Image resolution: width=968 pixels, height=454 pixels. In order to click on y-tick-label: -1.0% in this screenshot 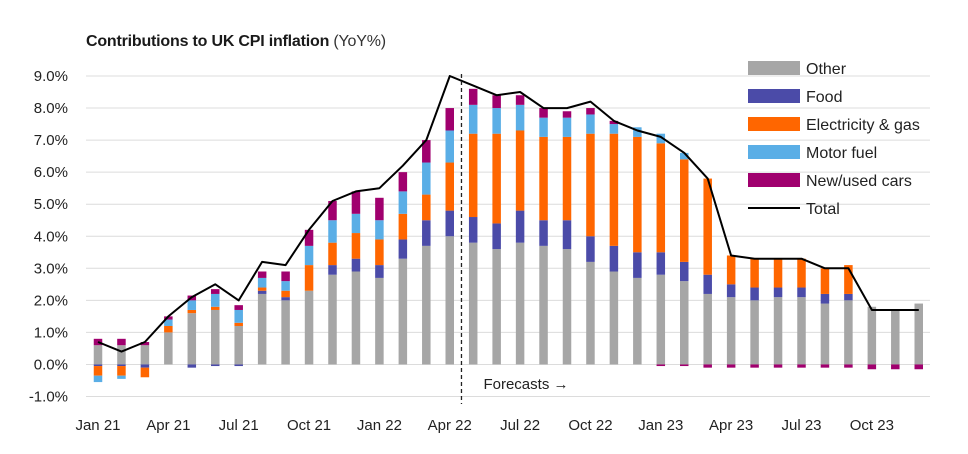, I will do `click(48, 397)`.